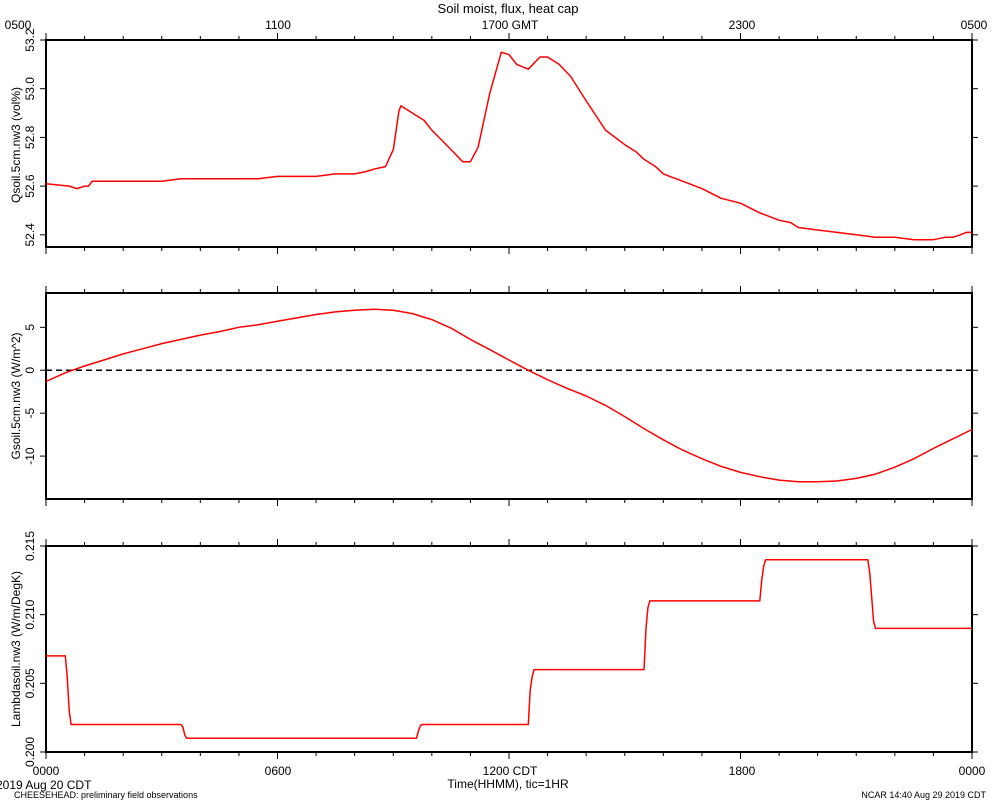 This screenshot has height=800, width=1000. What do you see at coordinates (278, 25) in the screenshot?
I see `top-axis-tick-label: 1100` at bounding box center [278, 25].